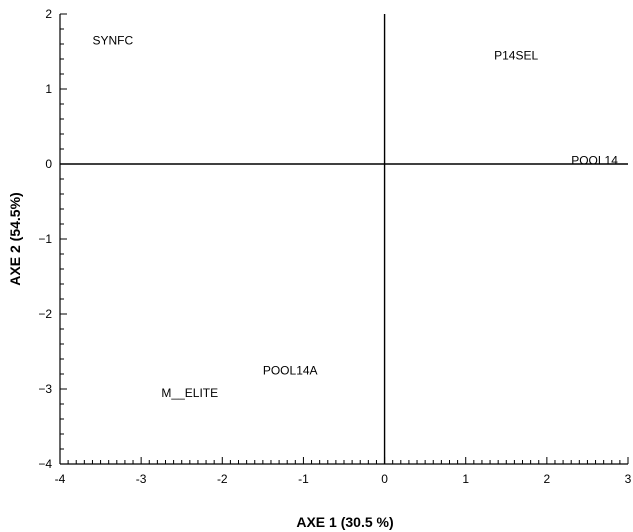  What do you see at coordinates (112, 40) in the screenshot?
I see `point-label-synfc: SYNFC` at bounding box center [112, 40].